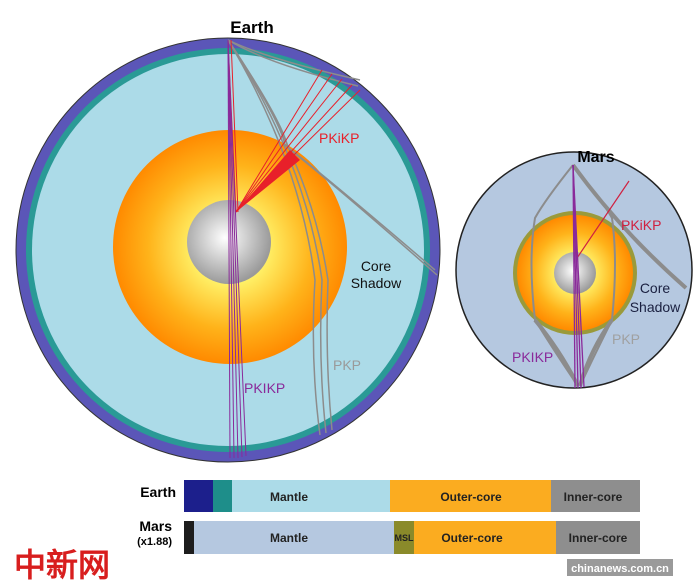  I want to click on watermark-site: chinanews.com.cn, so click(620, 569).